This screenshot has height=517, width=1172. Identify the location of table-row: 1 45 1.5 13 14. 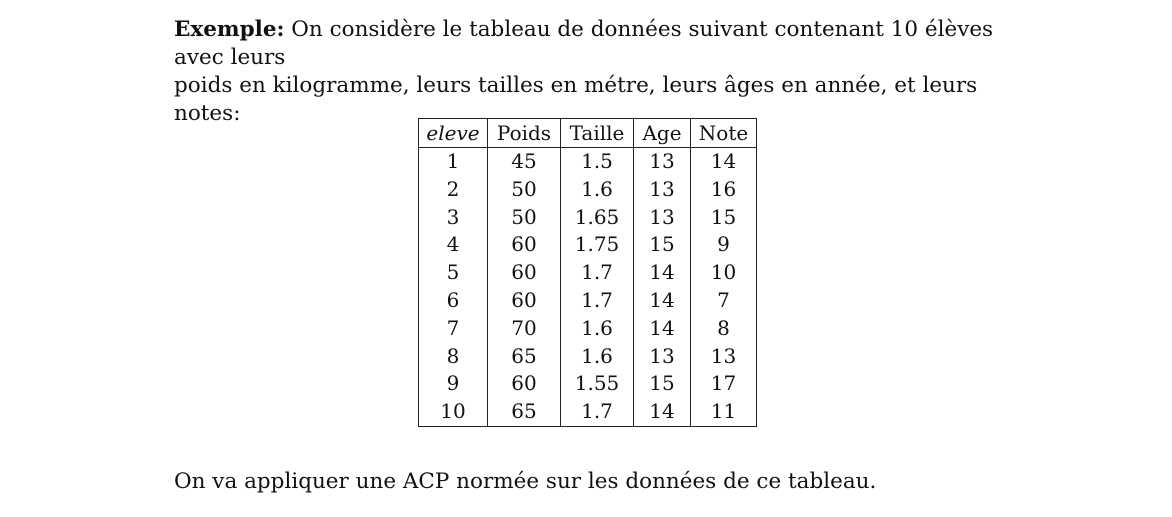
(587, 161).